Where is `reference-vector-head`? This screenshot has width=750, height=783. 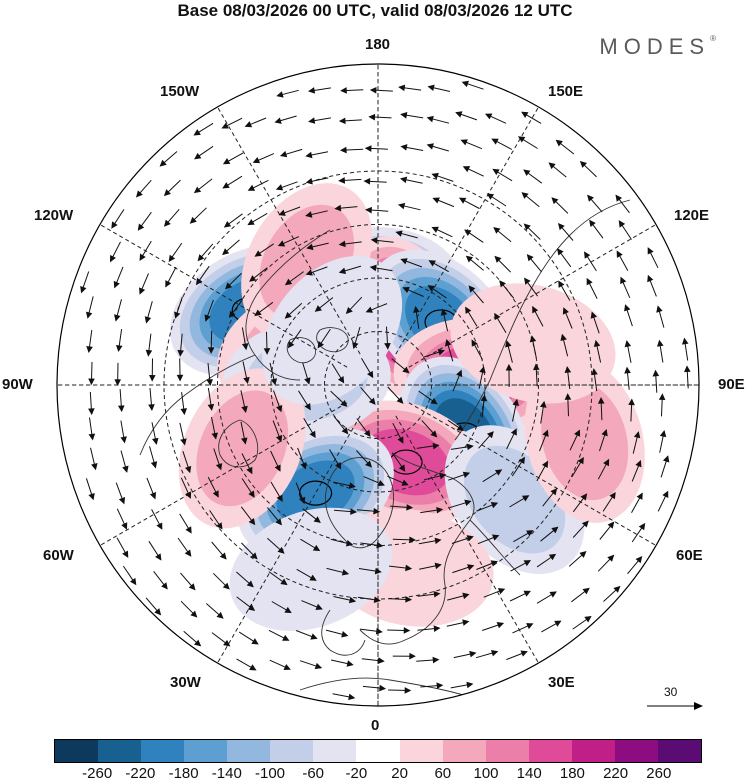 reference-vector-head is located at coordinates (698, 706).